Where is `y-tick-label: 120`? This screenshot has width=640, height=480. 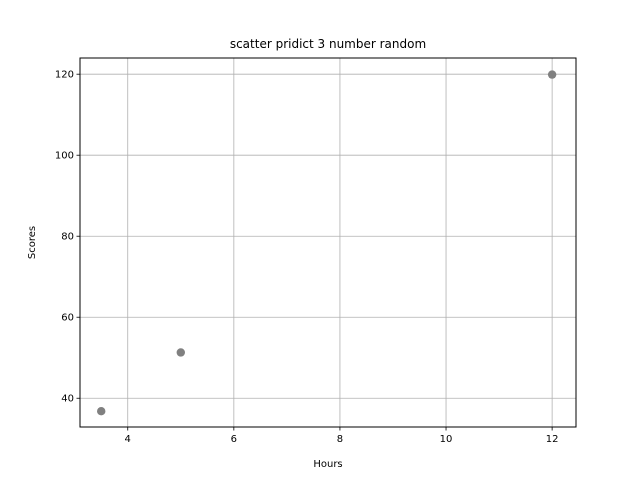
y-tick-label: 120 is located at coordinates (64, 75).